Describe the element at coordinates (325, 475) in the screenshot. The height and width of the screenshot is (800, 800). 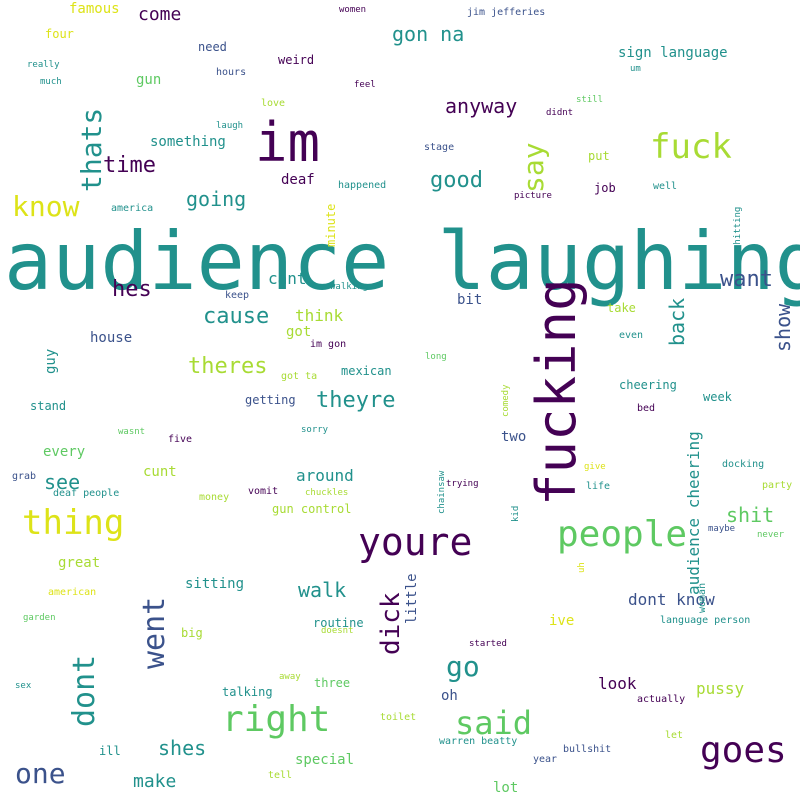
I see `word-cloud-term: around` at that location.